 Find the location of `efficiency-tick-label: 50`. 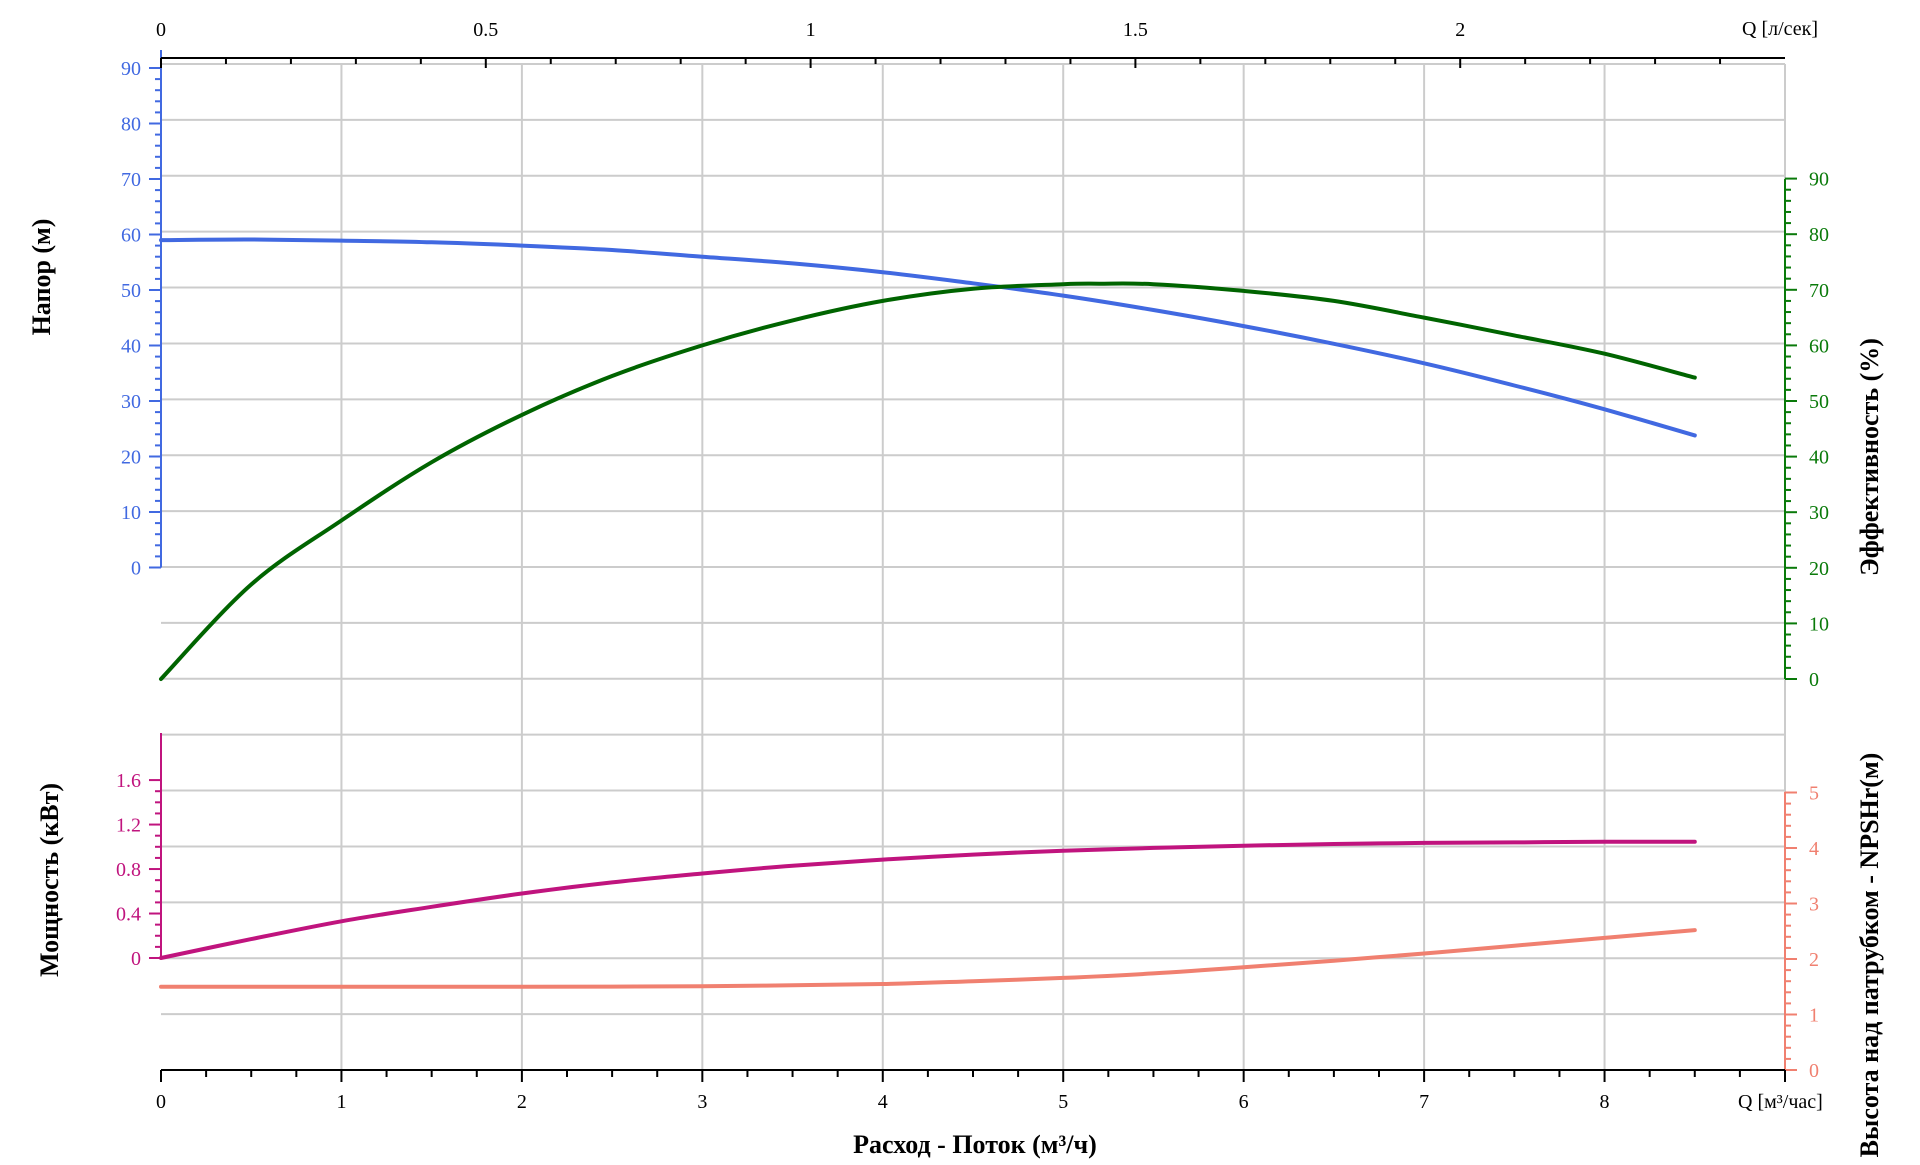

efficiency-tick-label: 50 is located at coordinates (1819, 402).